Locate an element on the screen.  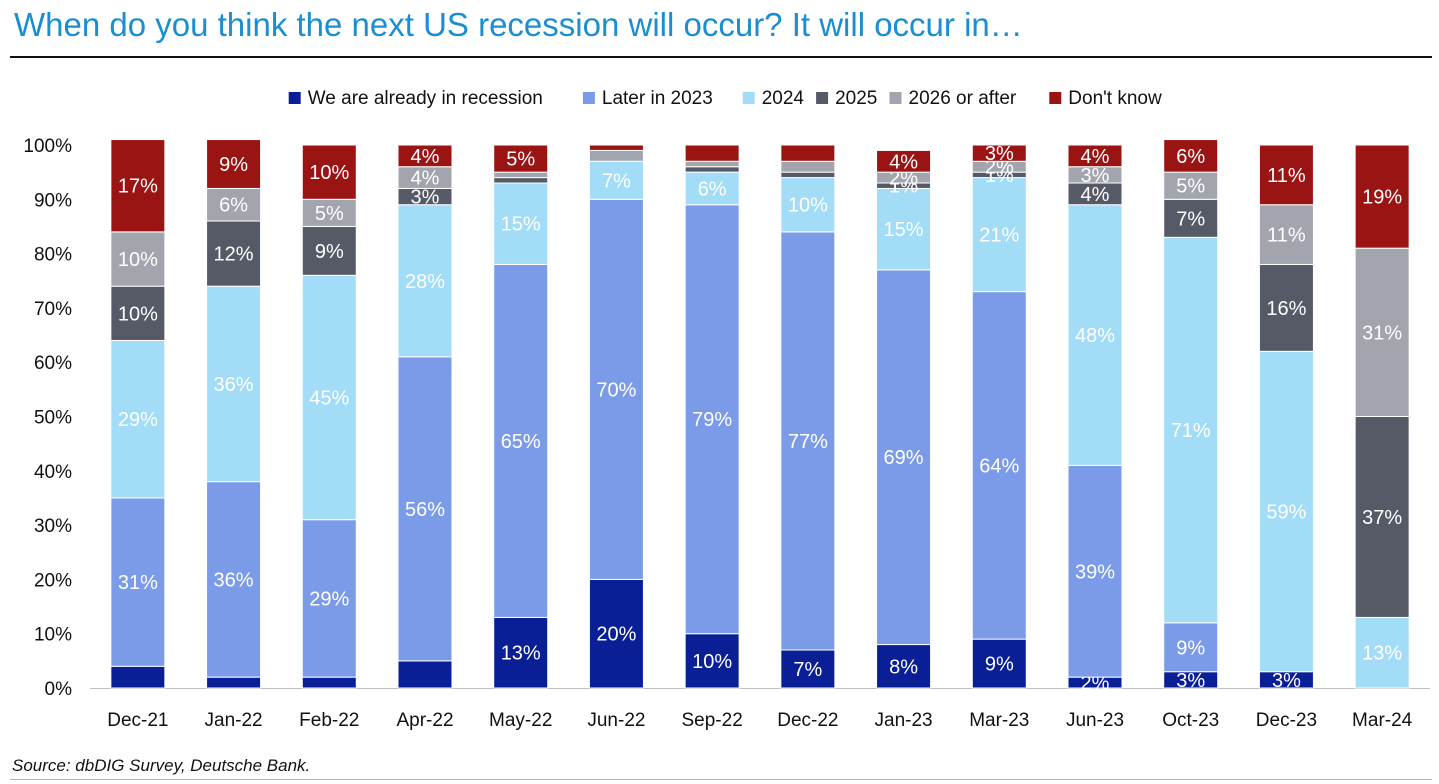
legend-label: Later in 2023 is located at coordinates (657, 98).